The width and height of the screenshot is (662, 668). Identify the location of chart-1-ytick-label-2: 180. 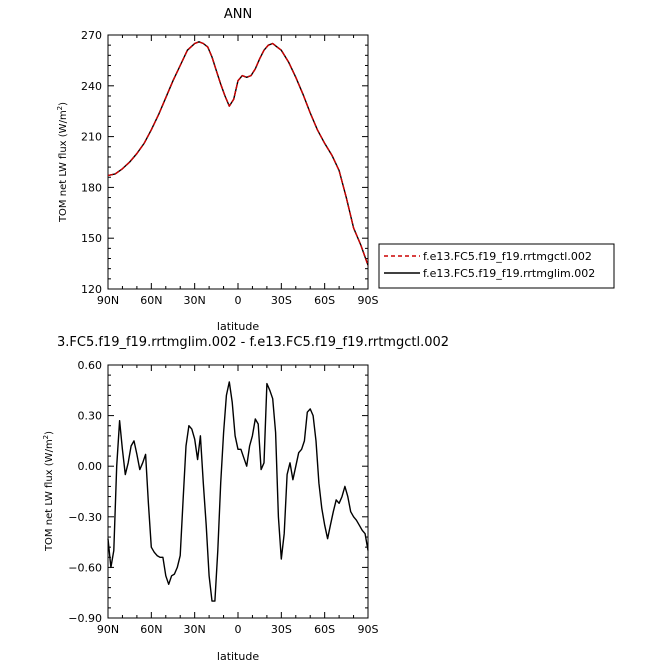
(91, 187).